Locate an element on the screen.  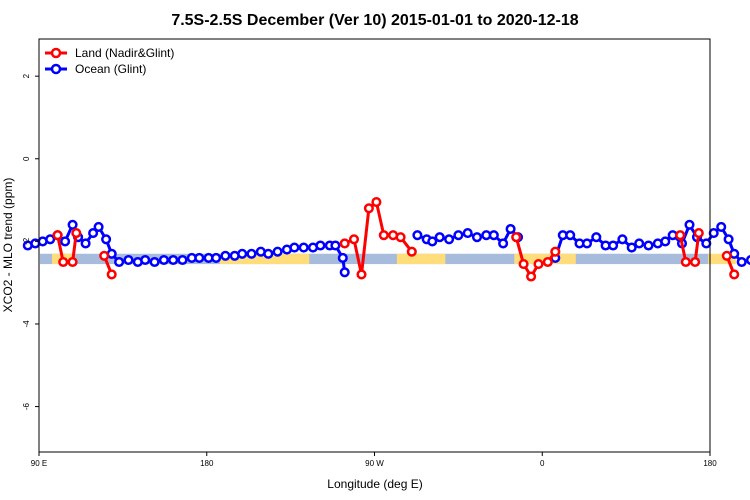
x-axis-label: Longitude (deg E) is located at coordinates (374, 484).